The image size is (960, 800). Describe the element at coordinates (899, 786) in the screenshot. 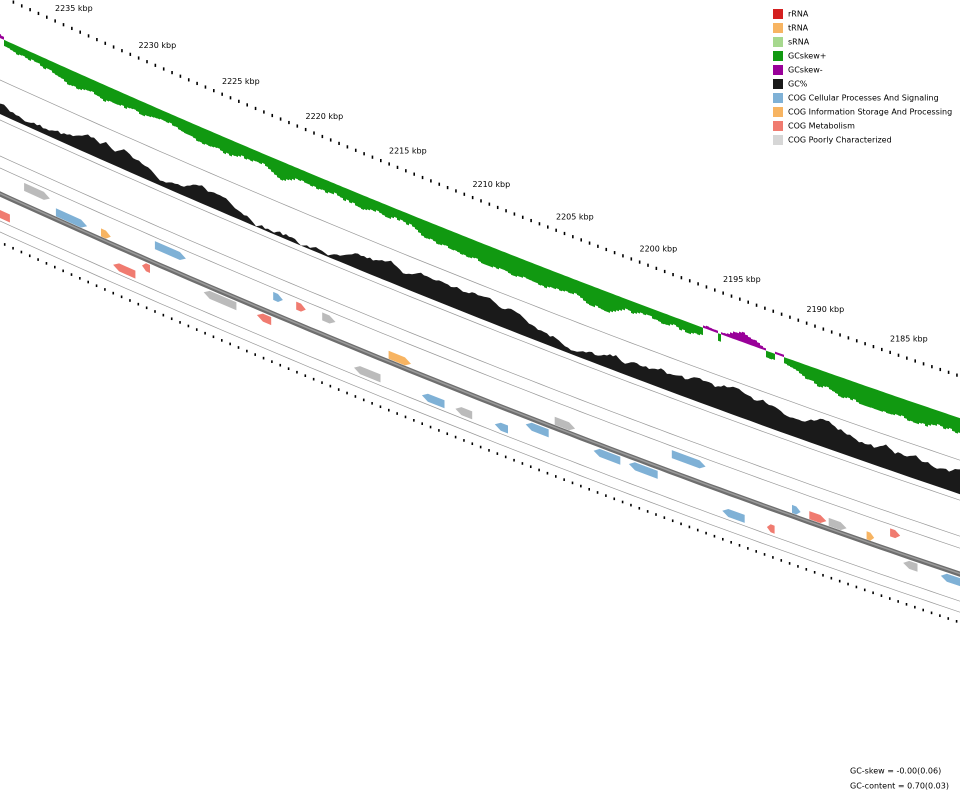

I see `gc-content-stat: GC-content = 0.70(0.03)` at that location.